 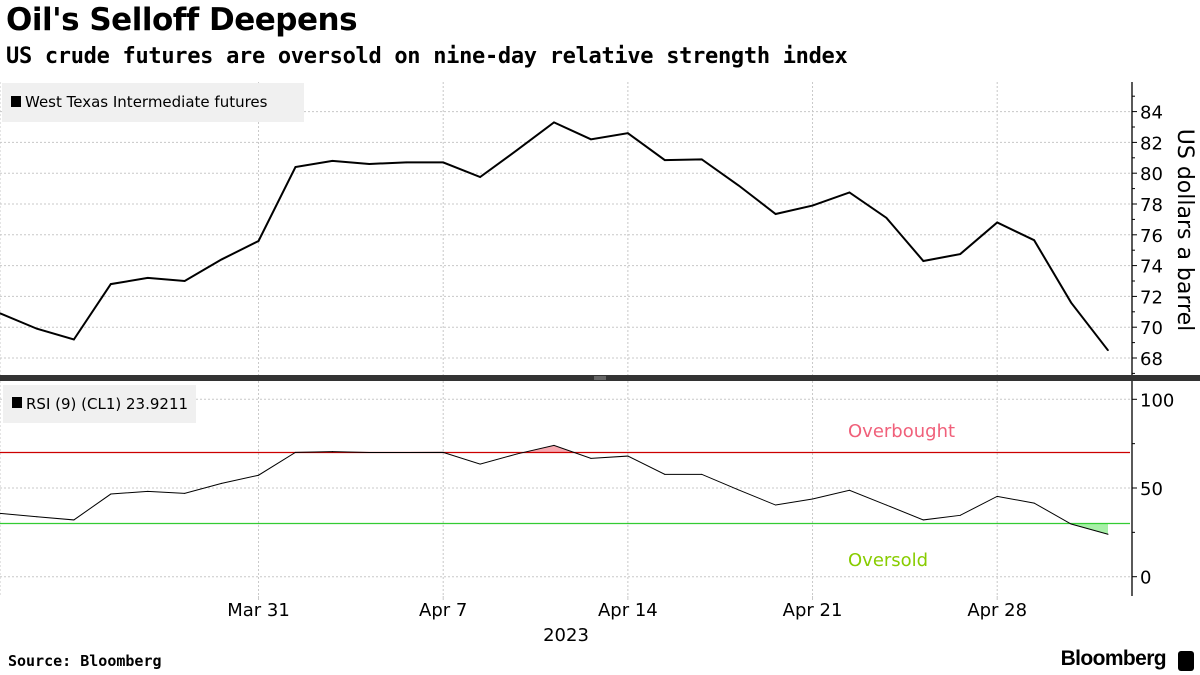 I want to click on x-axis-year-label: 2023, so click(x=566, y=635).